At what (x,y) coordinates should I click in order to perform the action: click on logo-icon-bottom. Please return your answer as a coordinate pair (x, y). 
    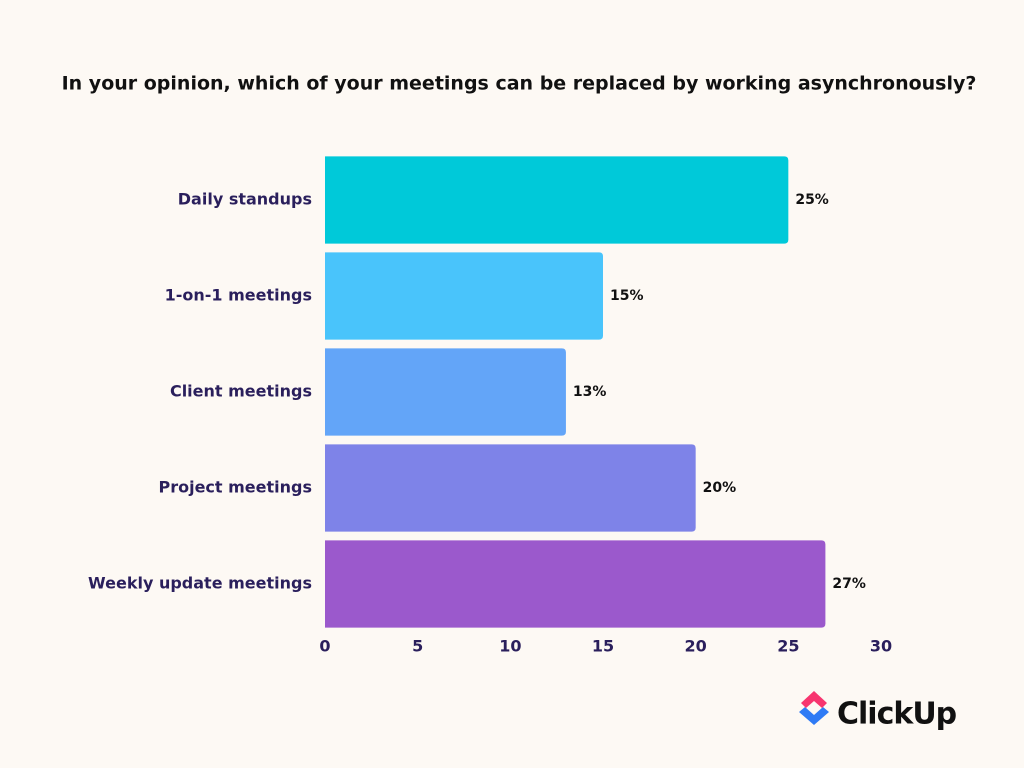
    Looking at the image, I should click on (814, 716).